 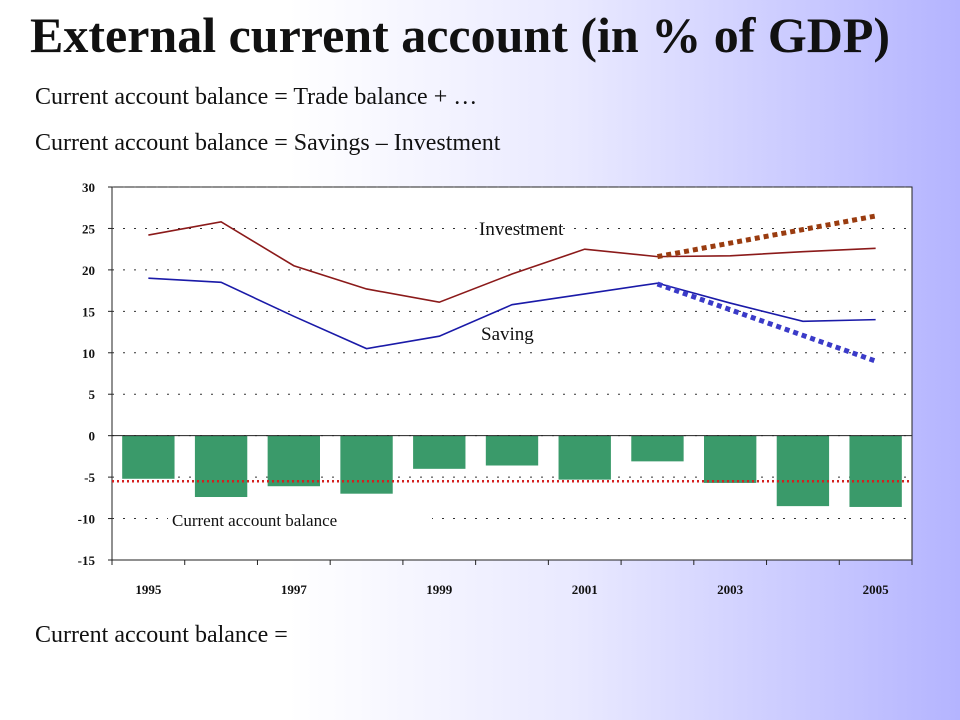 What do you see at coordinates (439, 589) in the screenshot?
I see `x-tick-label: 1999` at bounding box center [439, 589].